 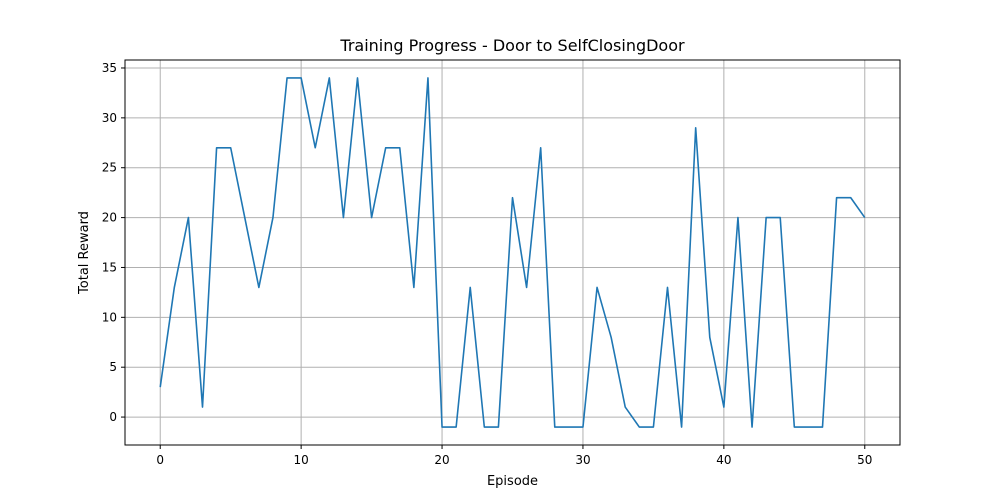 I want to click on y-tick-label: 20, so click(x=109, y=218).